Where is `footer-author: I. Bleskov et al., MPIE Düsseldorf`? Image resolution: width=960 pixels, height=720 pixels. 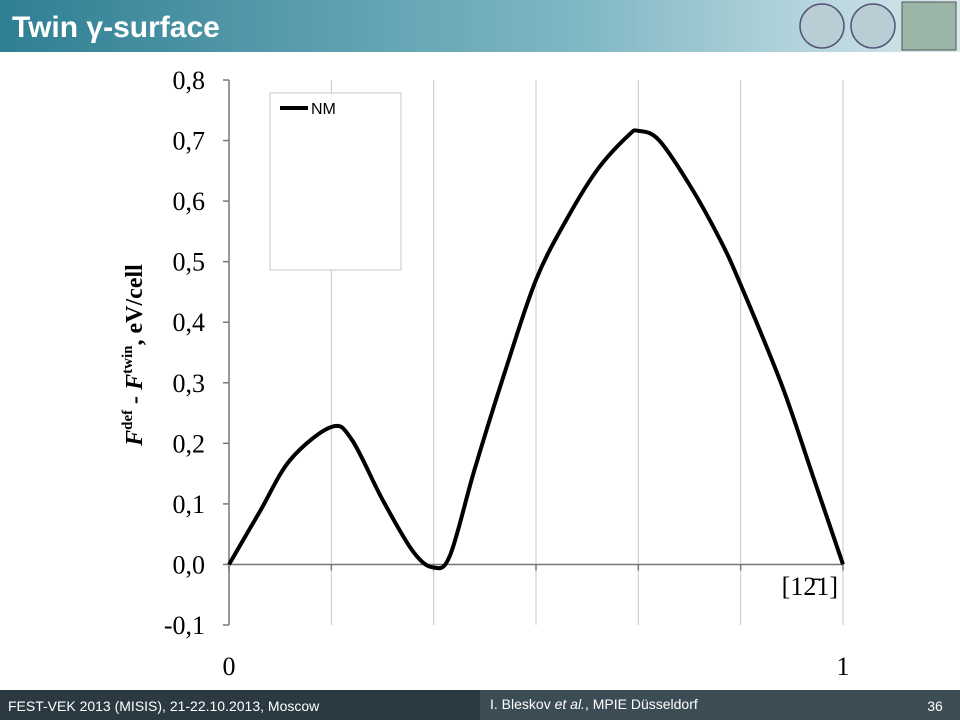
footer-author: I. Bleskov et al., MPIE Düsseldorf is located at coordinates (594, 704).